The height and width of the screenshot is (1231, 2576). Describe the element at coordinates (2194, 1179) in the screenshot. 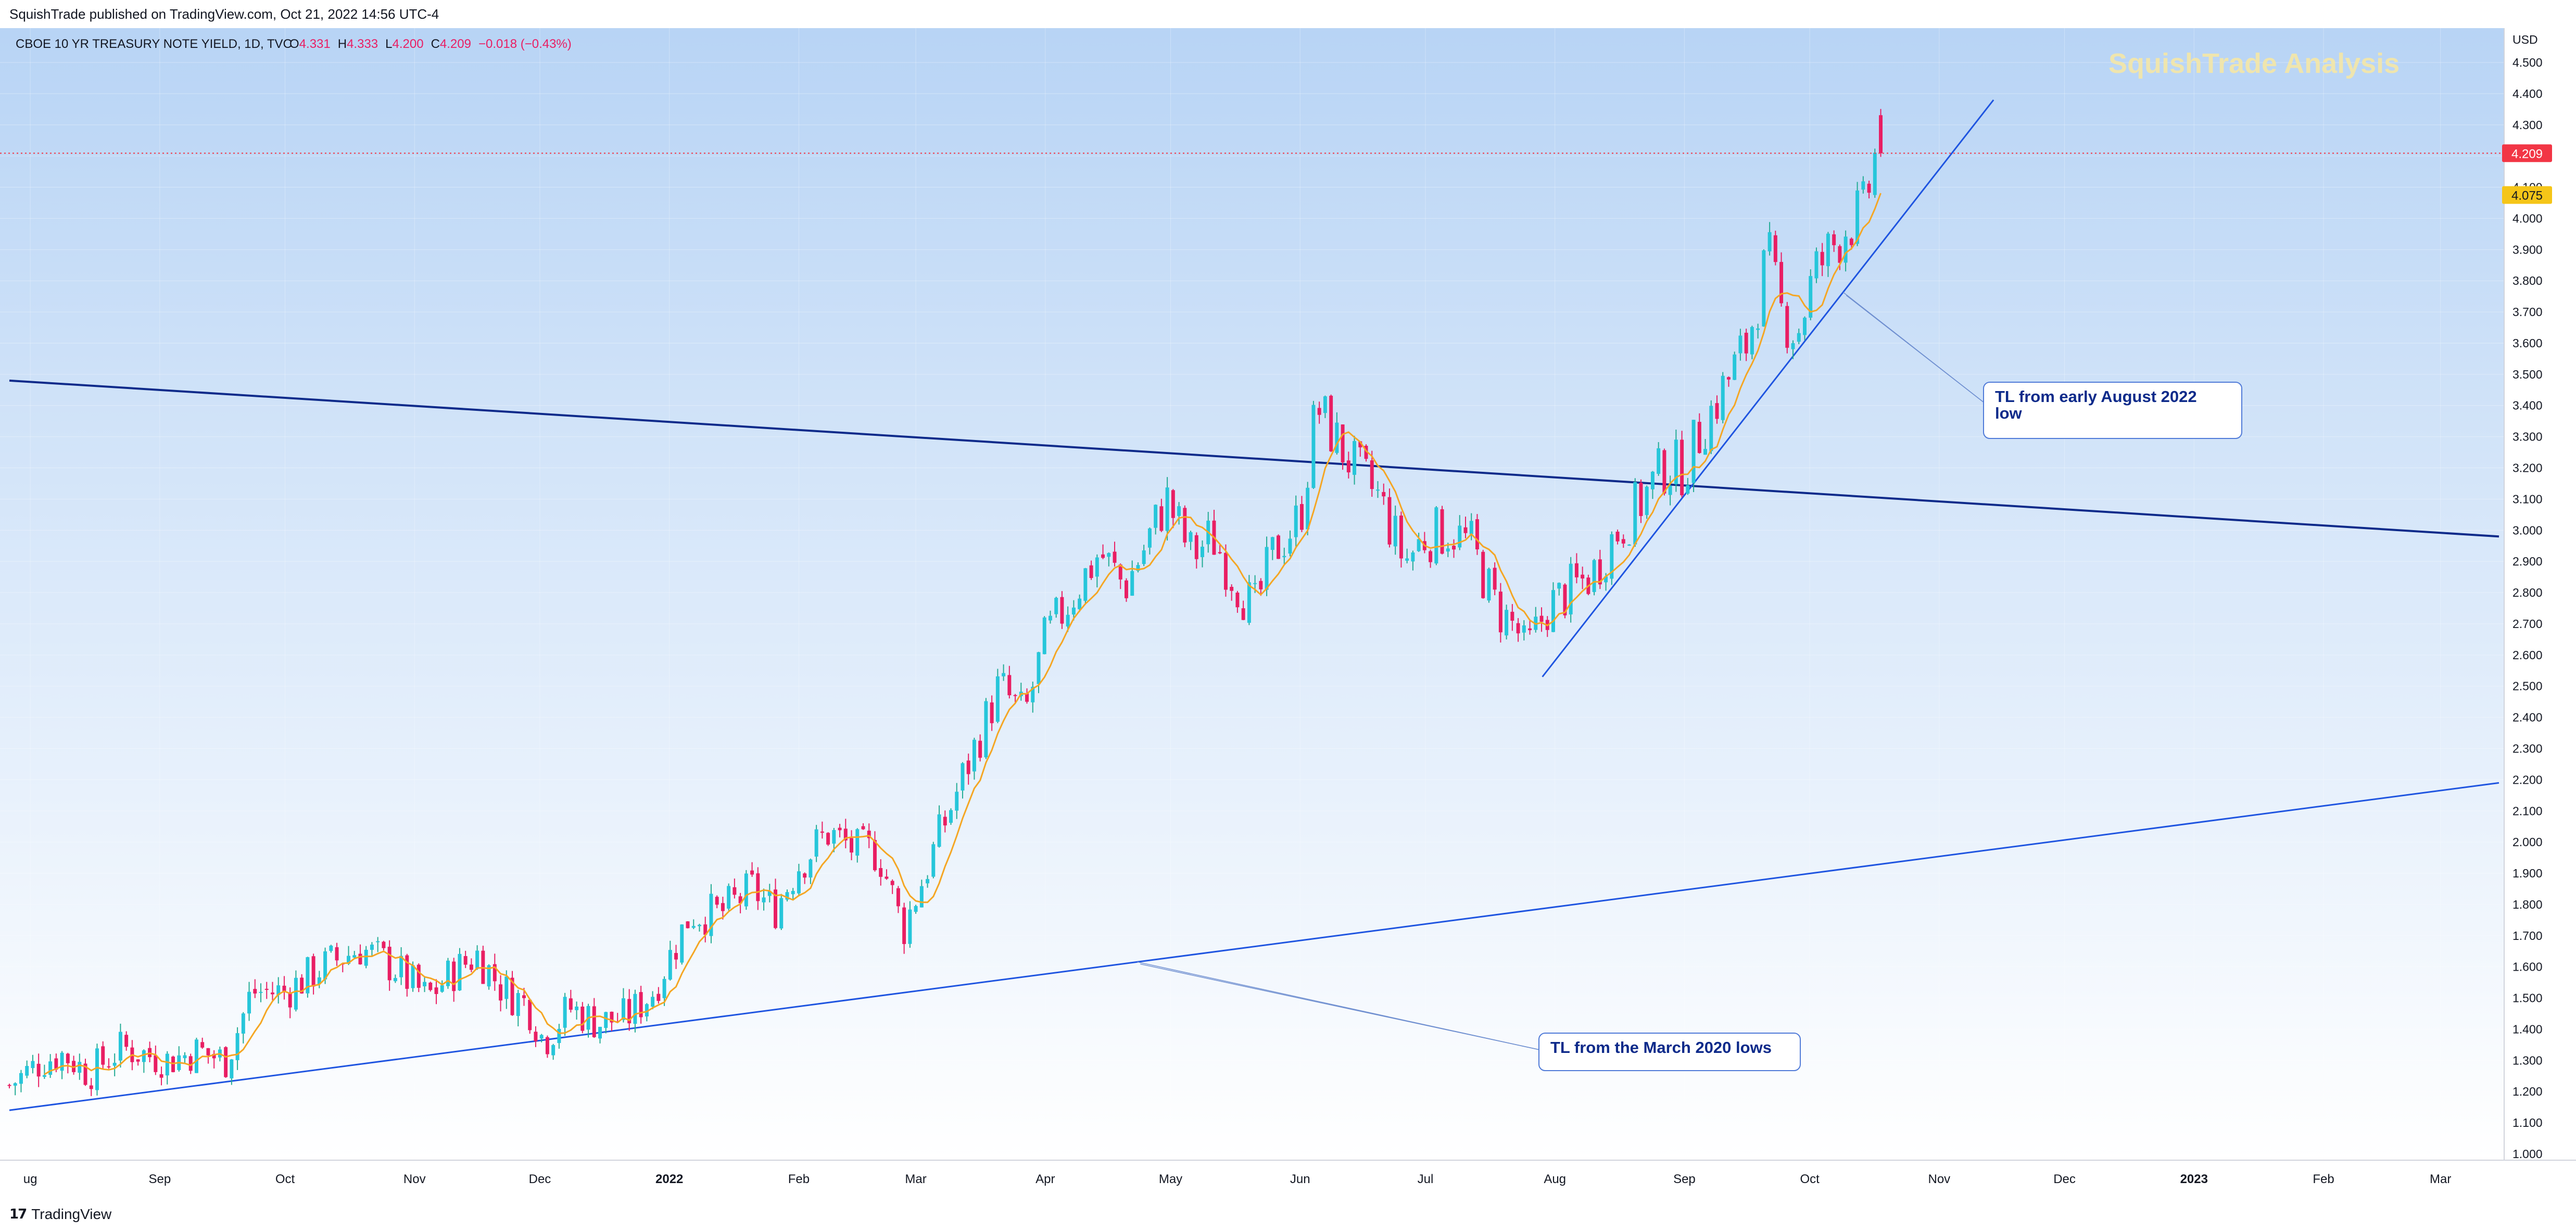

I see `time-tick-label: 2023` at that location.